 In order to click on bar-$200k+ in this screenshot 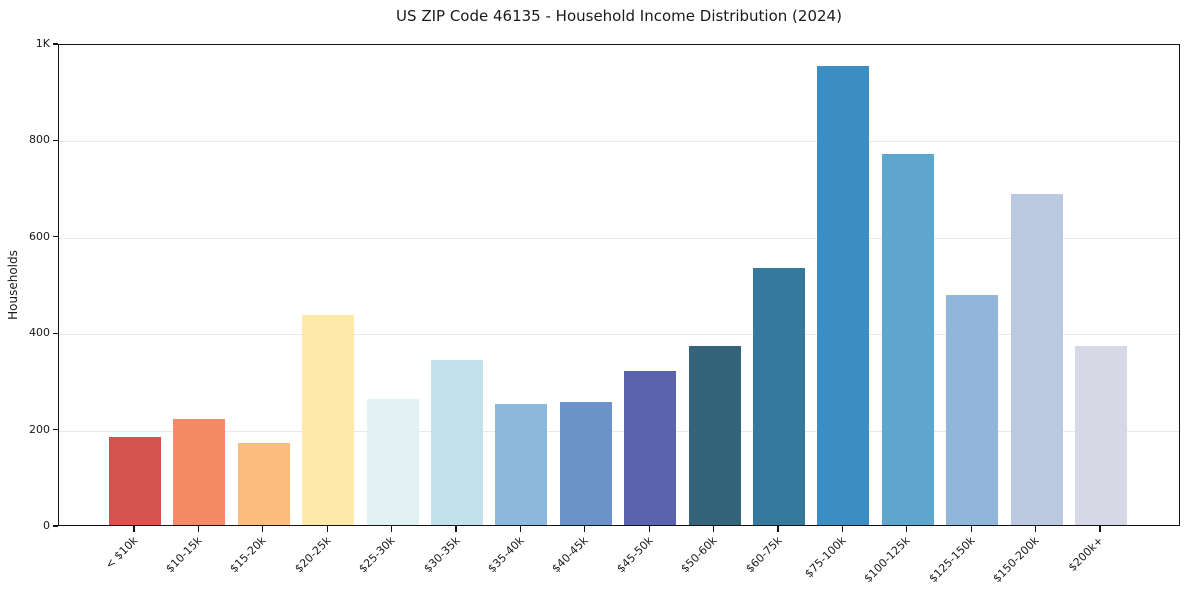, I will do `click(1101, 435)`.